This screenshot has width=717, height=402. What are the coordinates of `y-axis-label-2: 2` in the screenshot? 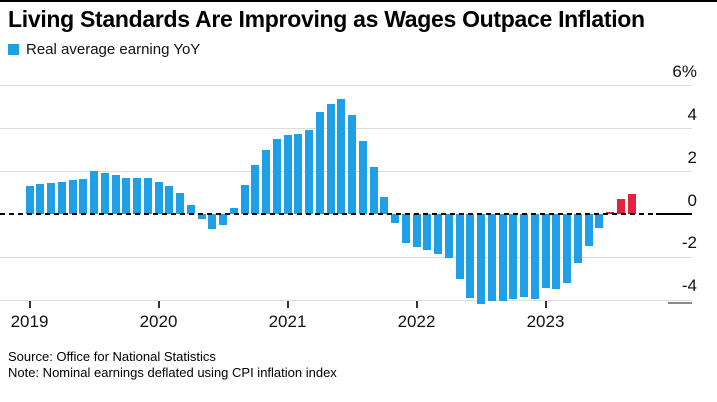 It's located at (692, 157).